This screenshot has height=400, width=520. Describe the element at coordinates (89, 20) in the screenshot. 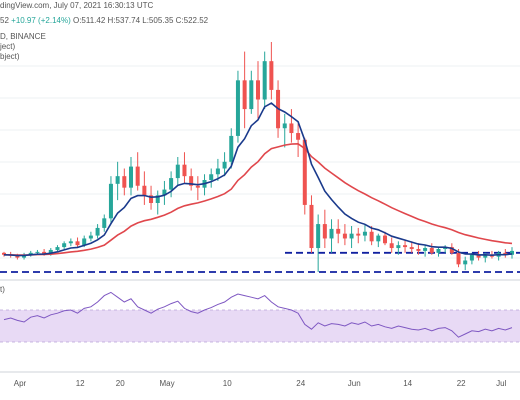

I see `open-value: O:511.42` at that location.